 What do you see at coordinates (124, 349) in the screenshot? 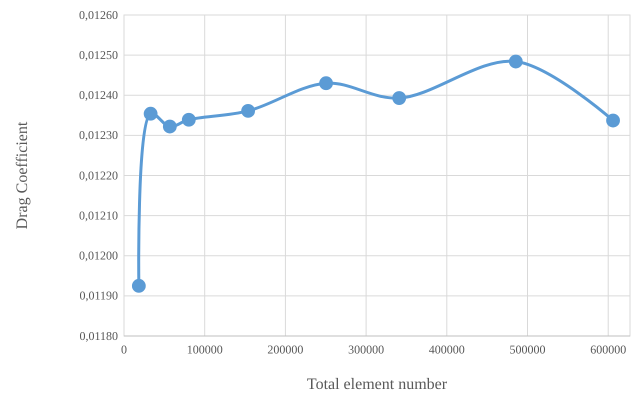
I see `x-tick-label: 0` at bounding box center [124, 349].